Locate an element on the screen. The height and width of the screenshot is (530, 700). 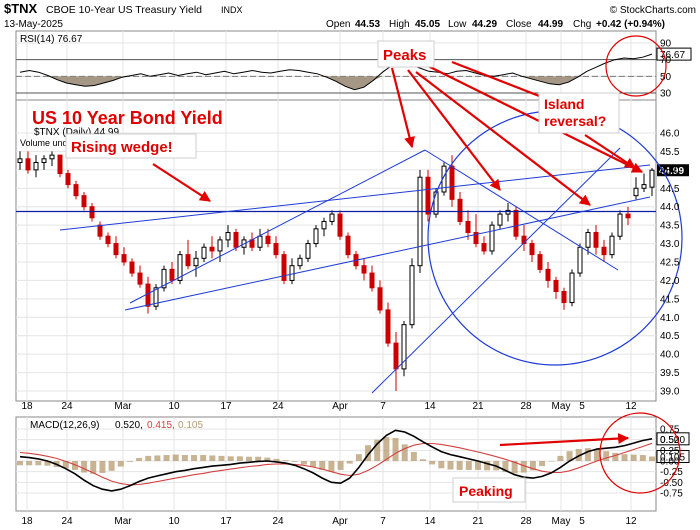
chart-date: 13-May-2025 is located at coordinates (33, 24).